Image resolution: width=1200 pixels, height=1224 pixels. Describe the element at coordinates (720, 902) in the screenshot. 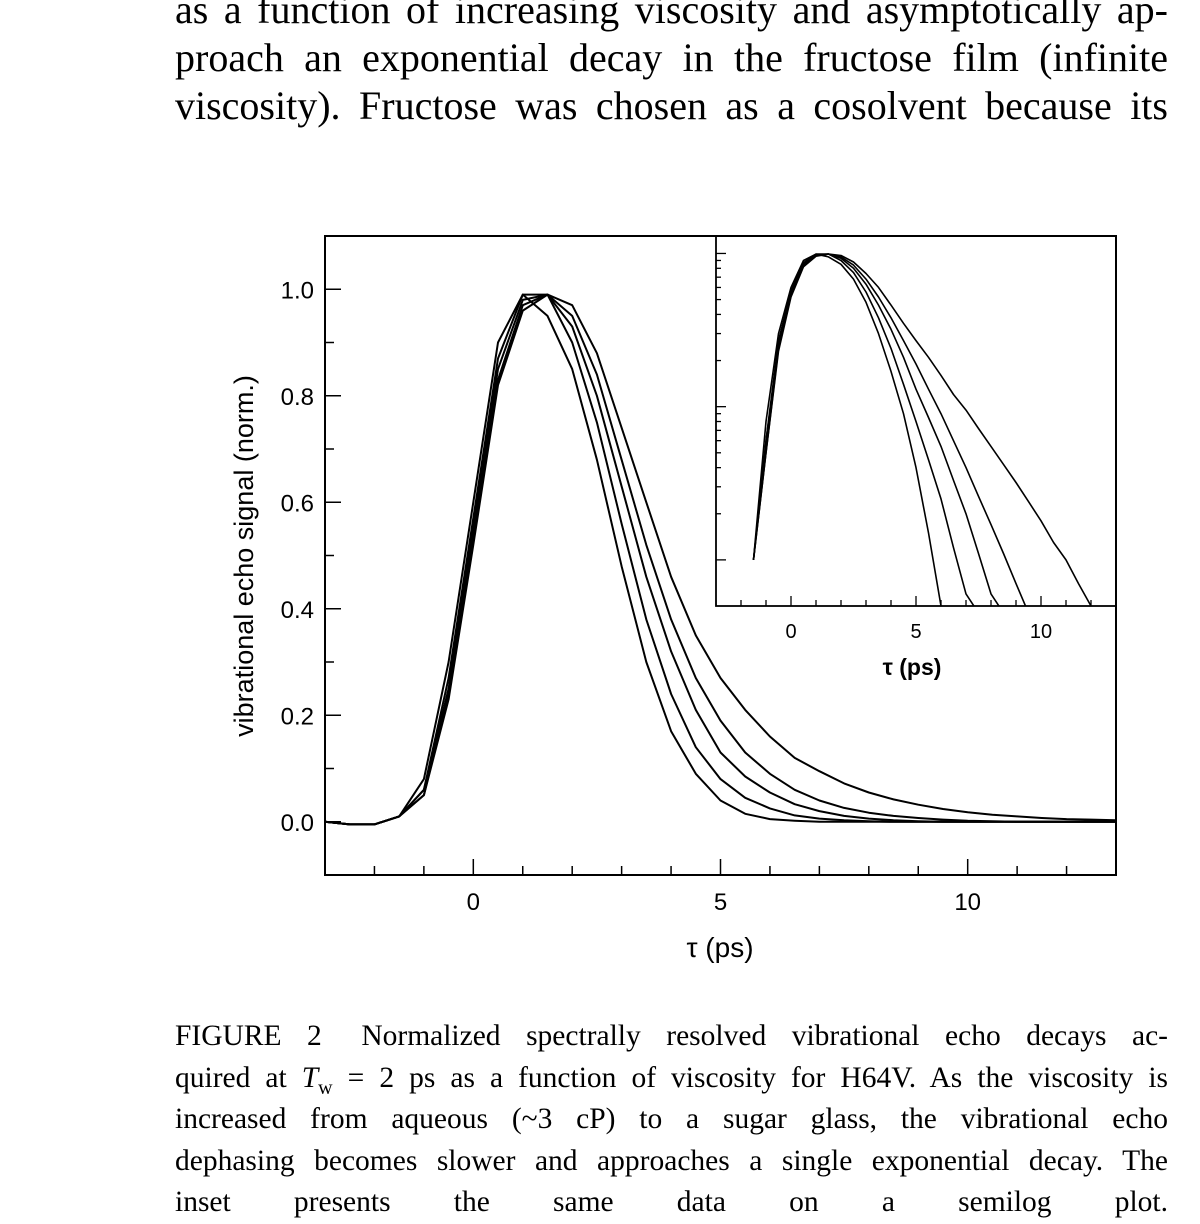

I see `x-tick-label: 5` at that location.